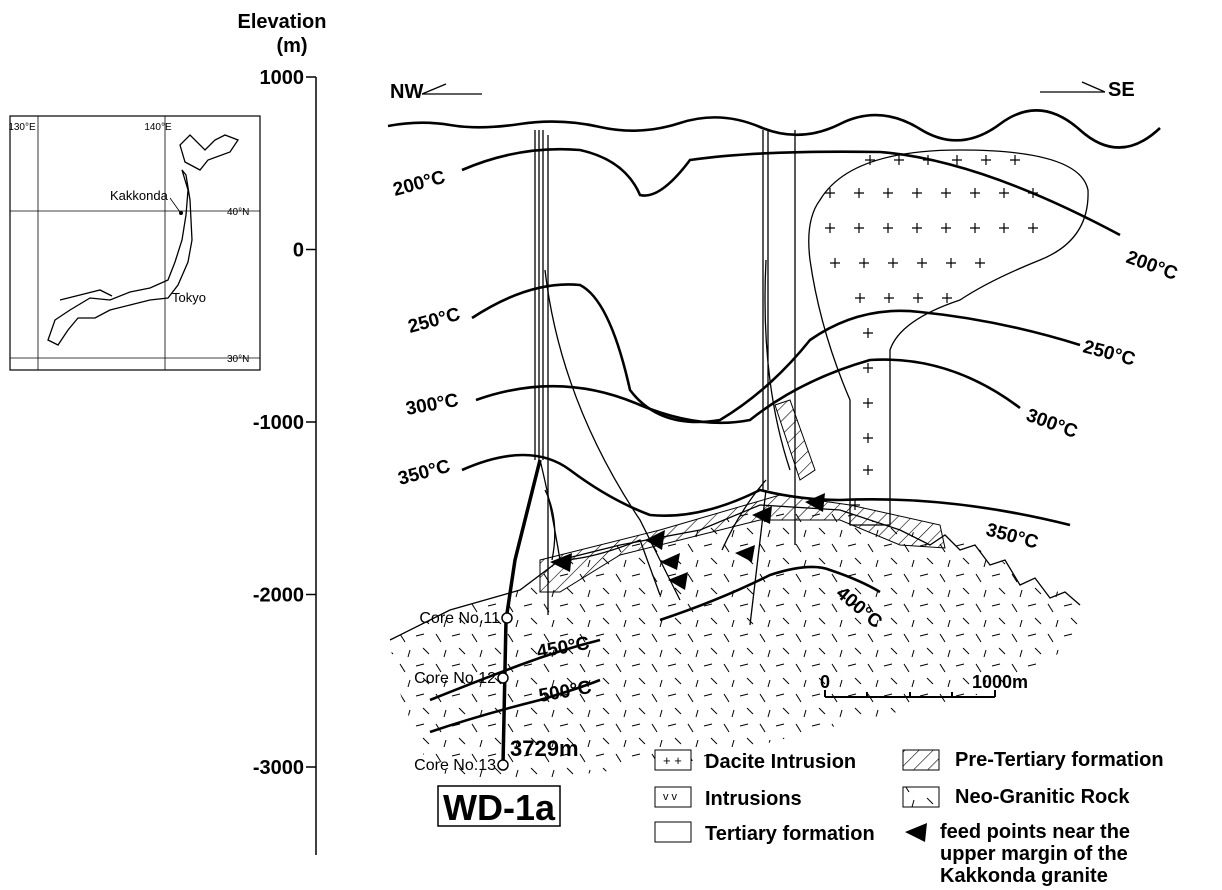 This screenshot has width=1222, height=890. Describe the element at coordinates (825, 682) in the screenshot. I see `scale-label: 0` at that location.